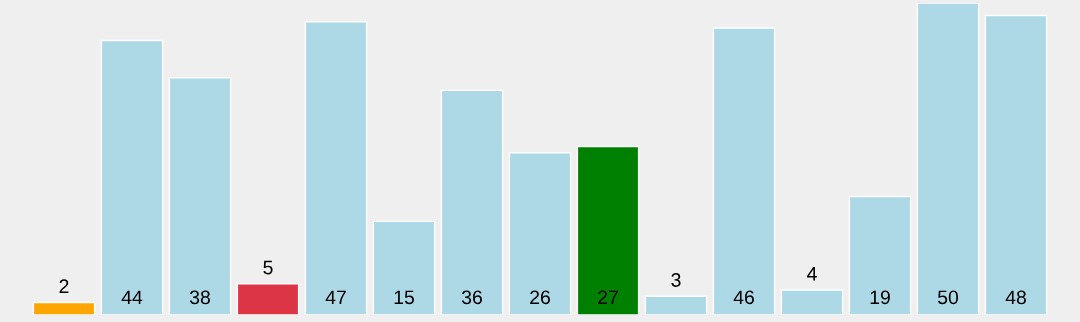 The width and height of the screenshot is (1080, 322). Describe the element at coordinates (268, 267) in the screenshot. I see `data-label: 5` at that location.